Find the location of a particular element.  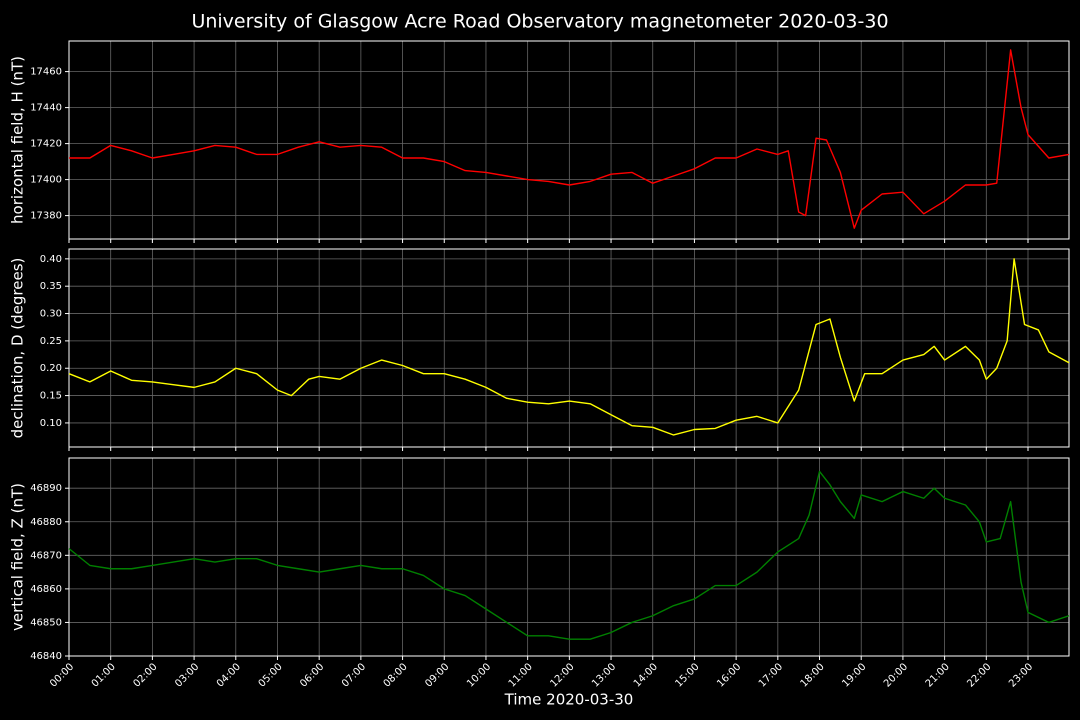

y-tick-label: 46850 is located at coordinates (46, 622).